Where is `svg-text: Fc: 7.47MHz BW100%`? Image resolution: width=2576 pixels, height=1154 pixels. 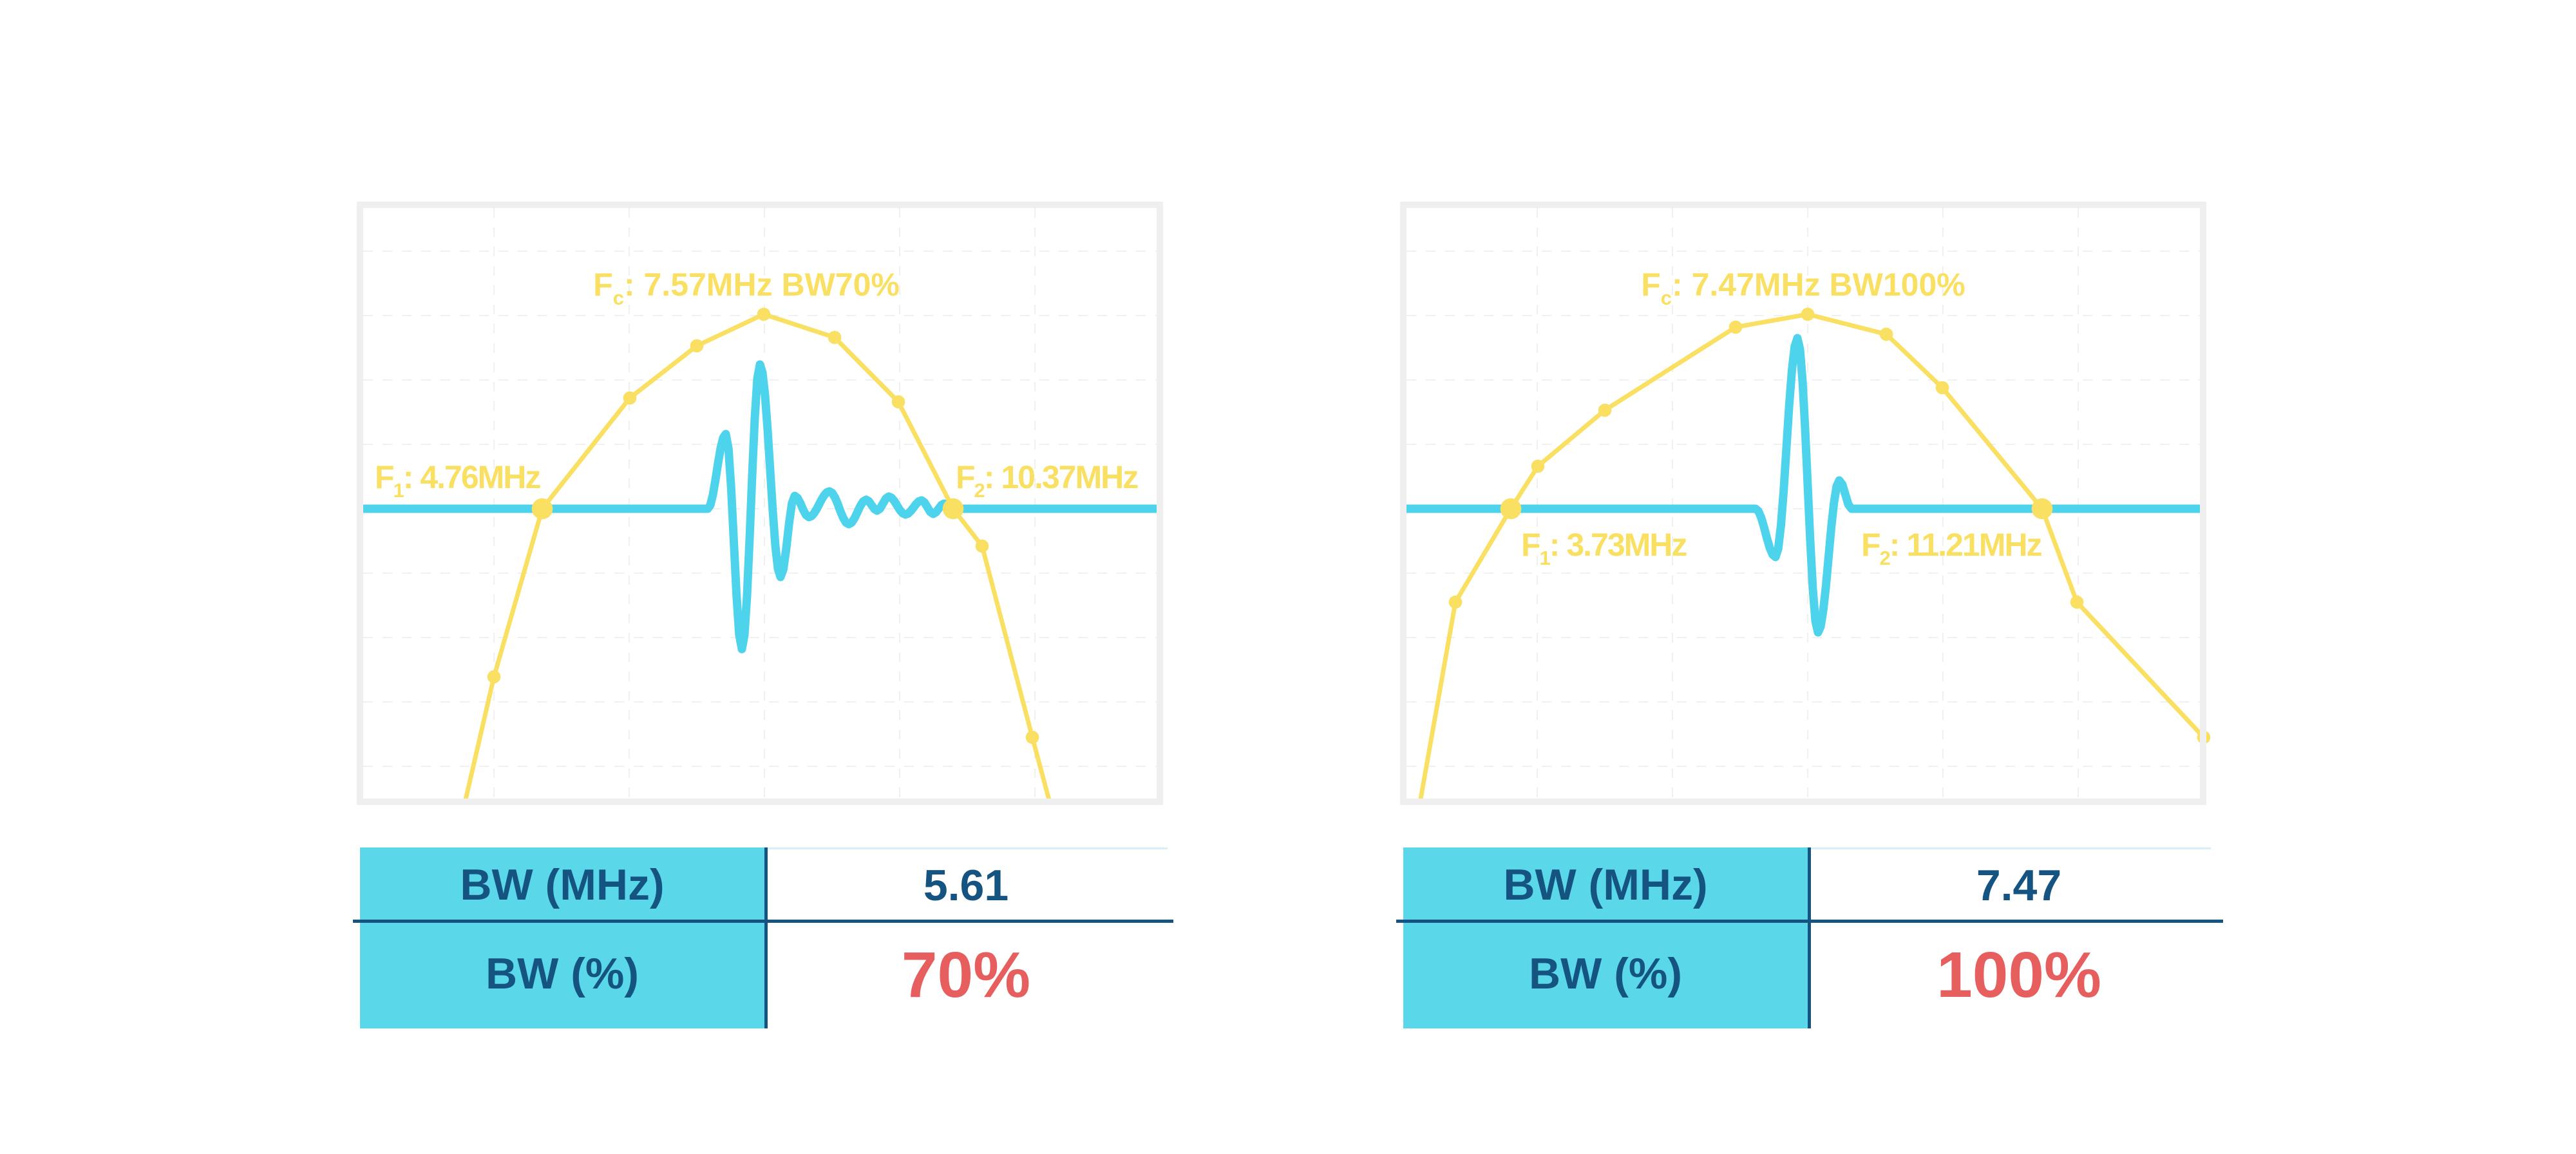
svg-text: Fc: 7.47MHz BW100% is located at coordinates (1803, 288).